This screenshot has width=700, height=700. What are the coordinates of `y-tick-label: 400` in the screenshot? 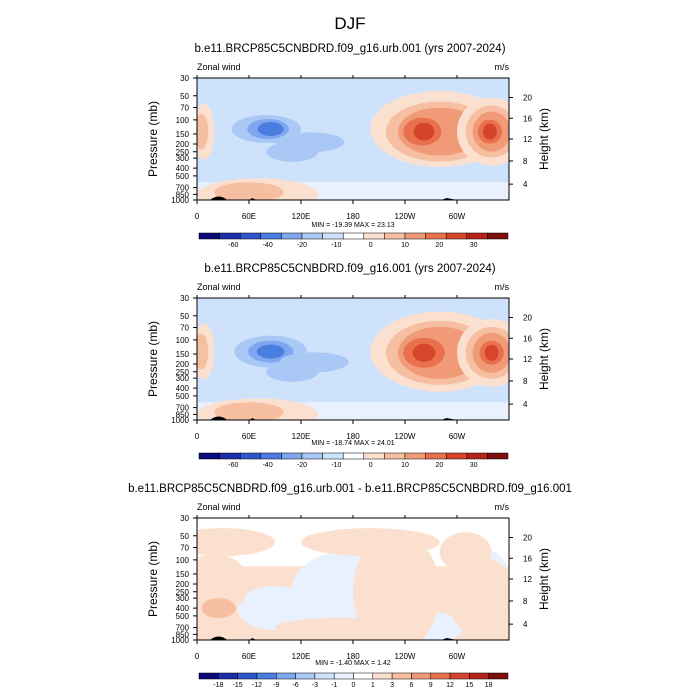 It's located at (183, 388).